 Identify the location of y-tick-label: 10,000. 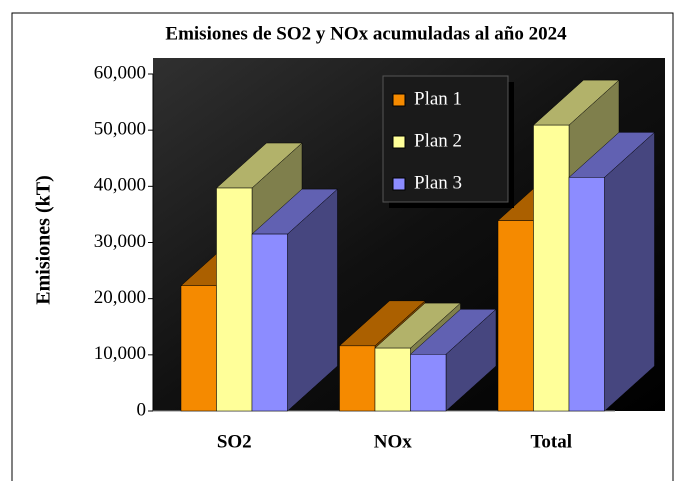
(120, 353).